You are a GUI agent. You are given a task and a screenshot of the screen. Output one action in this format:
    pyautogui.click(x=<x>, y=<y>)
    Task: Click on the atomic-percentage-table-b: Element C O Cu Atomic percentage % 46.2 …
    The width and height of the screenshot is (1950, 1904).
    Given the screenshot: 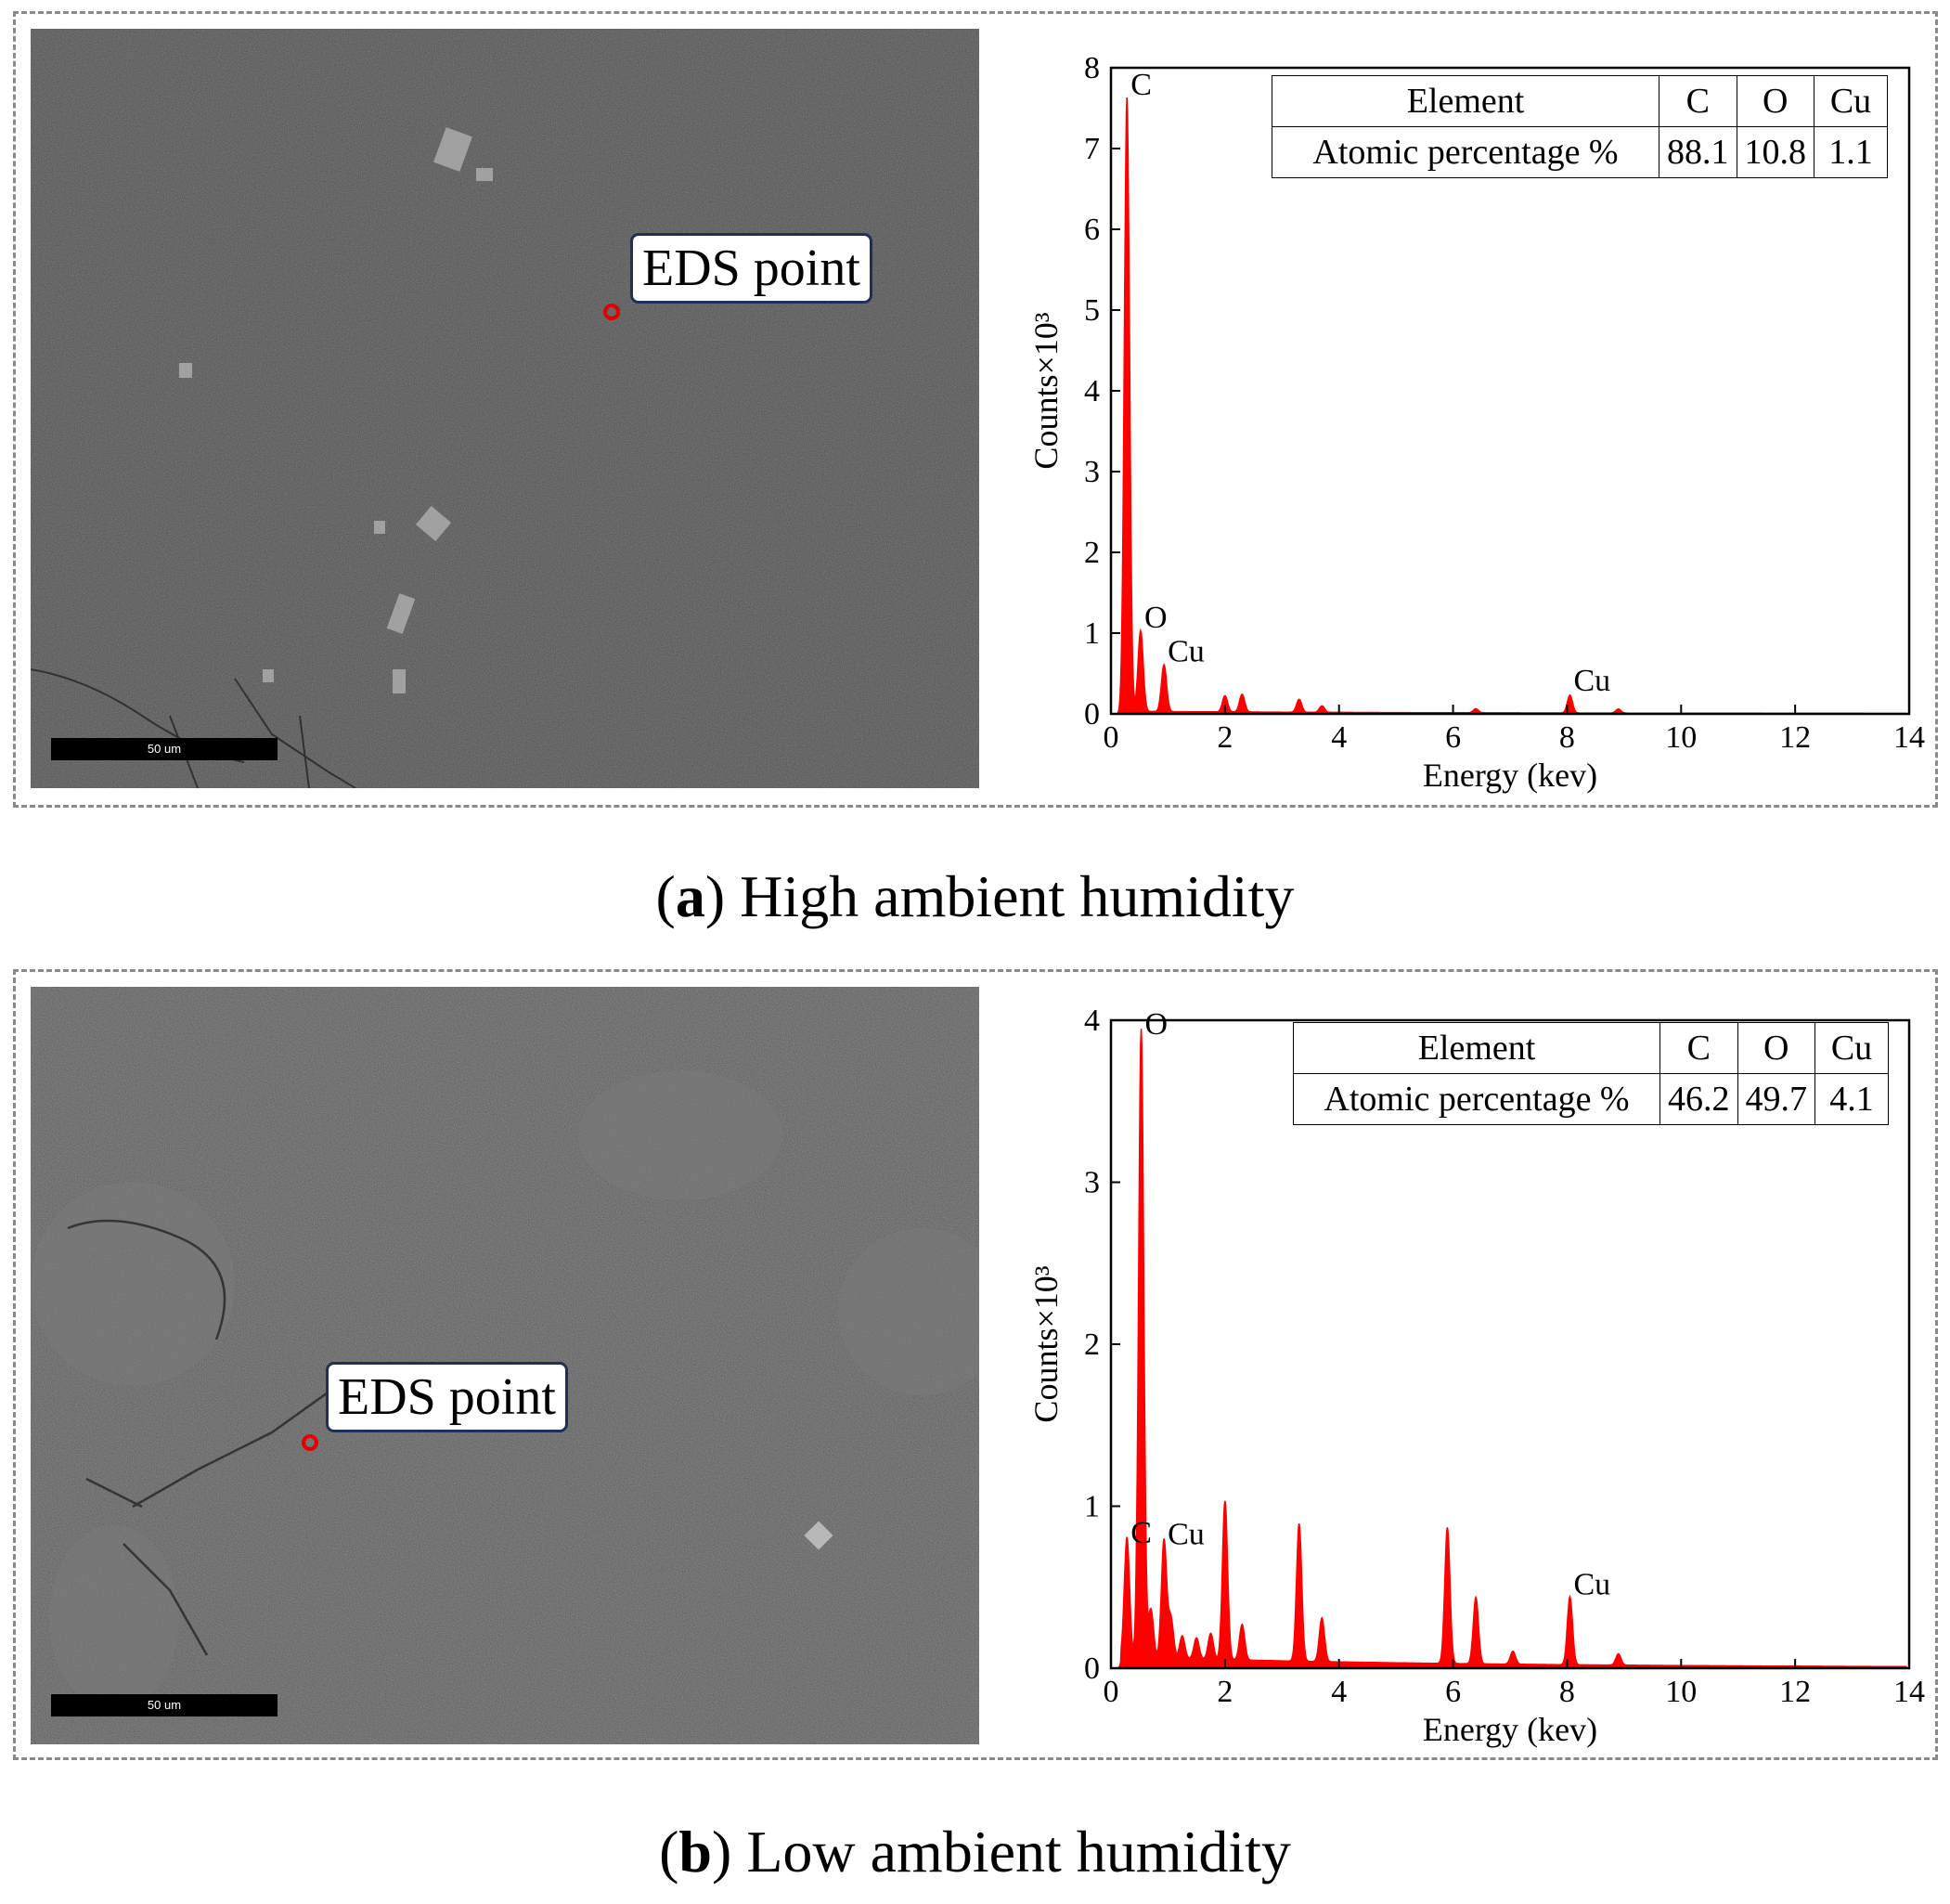 What is the action you would take?
    pyautogui.click(x=1591, y=1073)
    